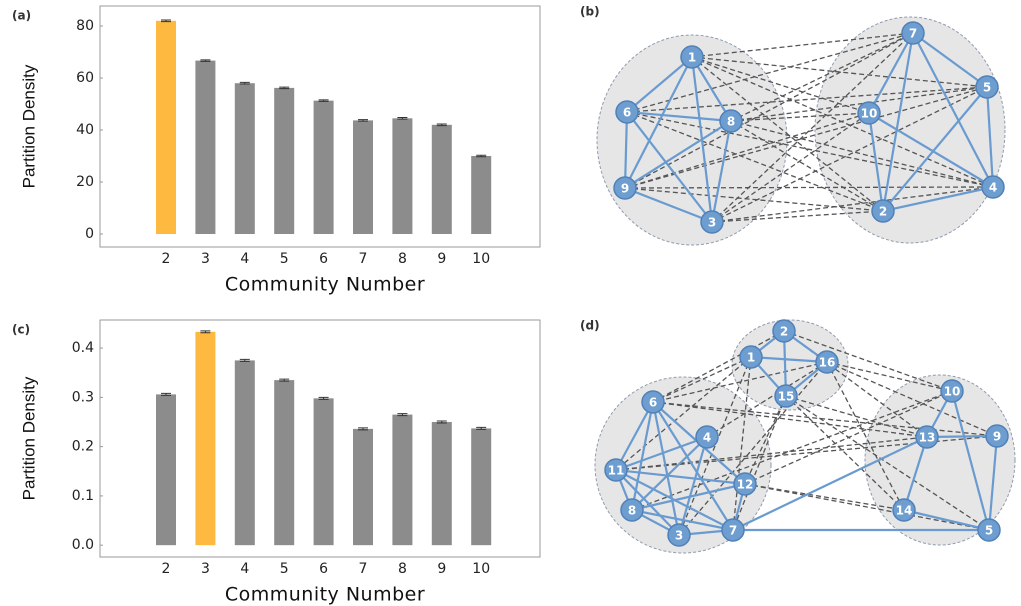  Describe the element at coordinates (989, 531) in the screenshot. I see `node-label: 5` at that location.